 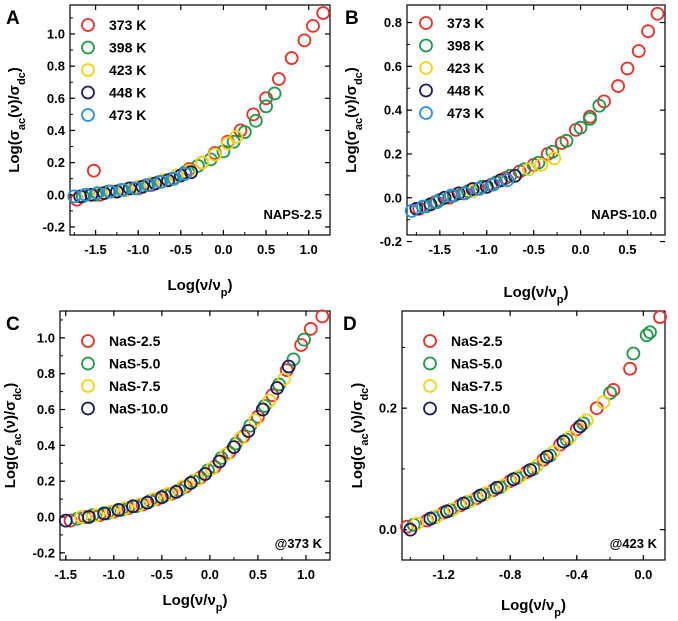 I want to click on panel-b-legend-label: 423 K, so click(x=465, y=68).